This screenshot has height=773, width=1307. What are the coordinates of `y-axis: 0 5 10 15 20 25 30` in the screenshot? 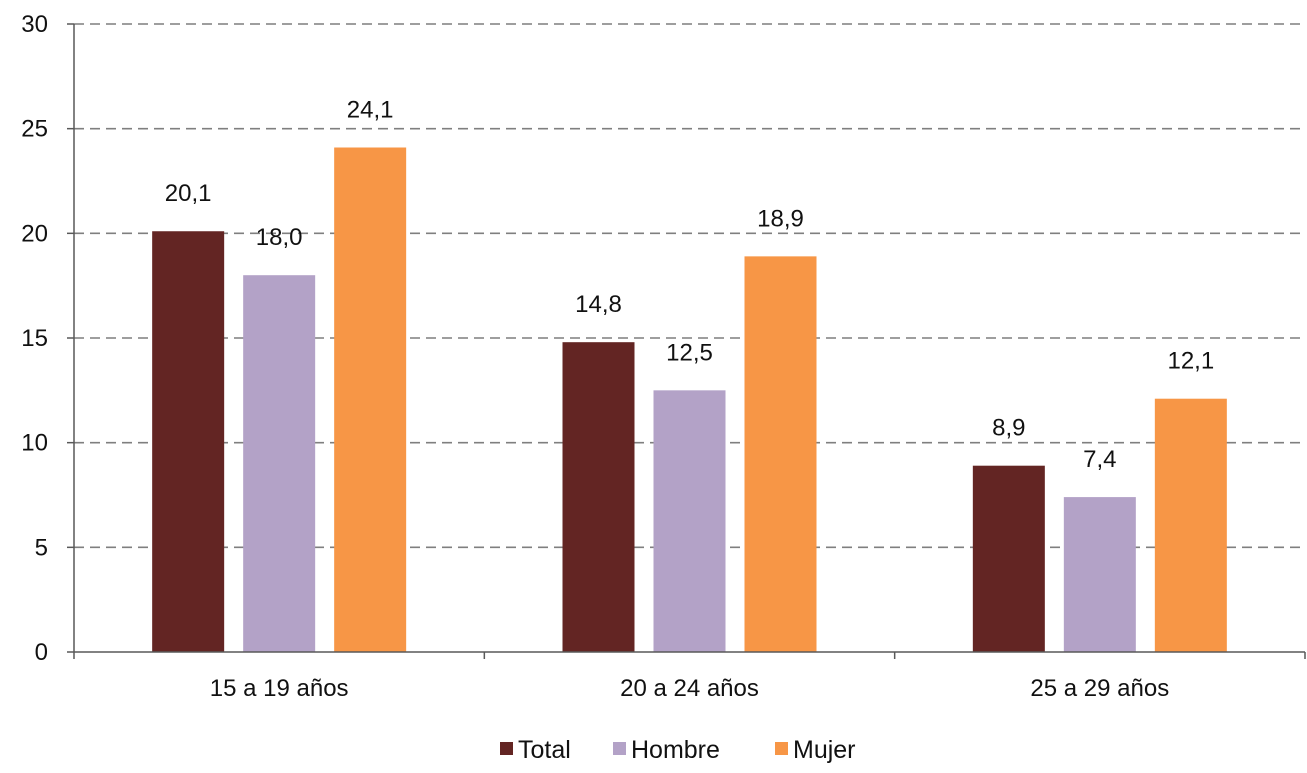 It's located at (48, 338).